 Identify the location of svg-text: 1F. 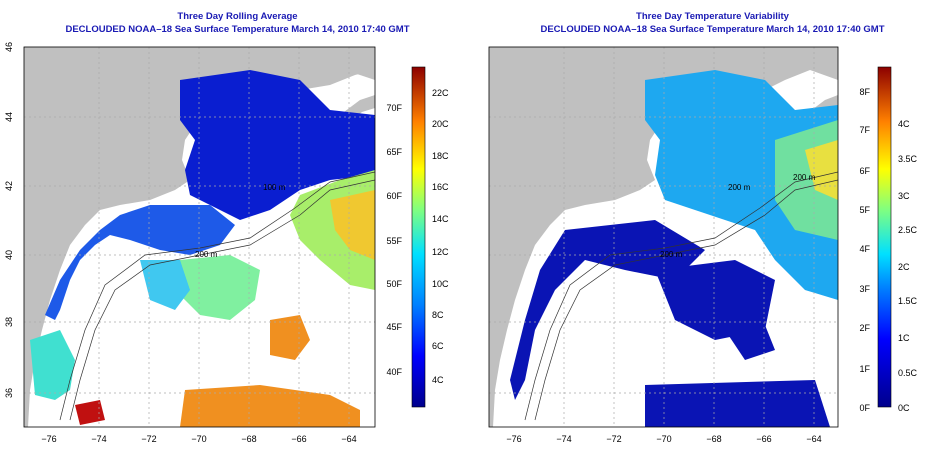
(864, 369).